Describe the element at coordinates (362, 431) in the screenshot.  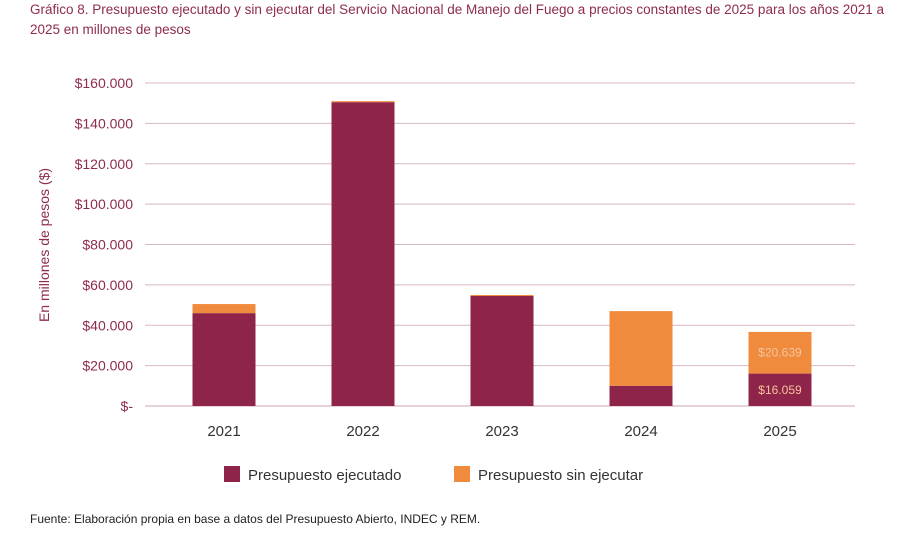
I see `x-tick-label: 2022` at that location.